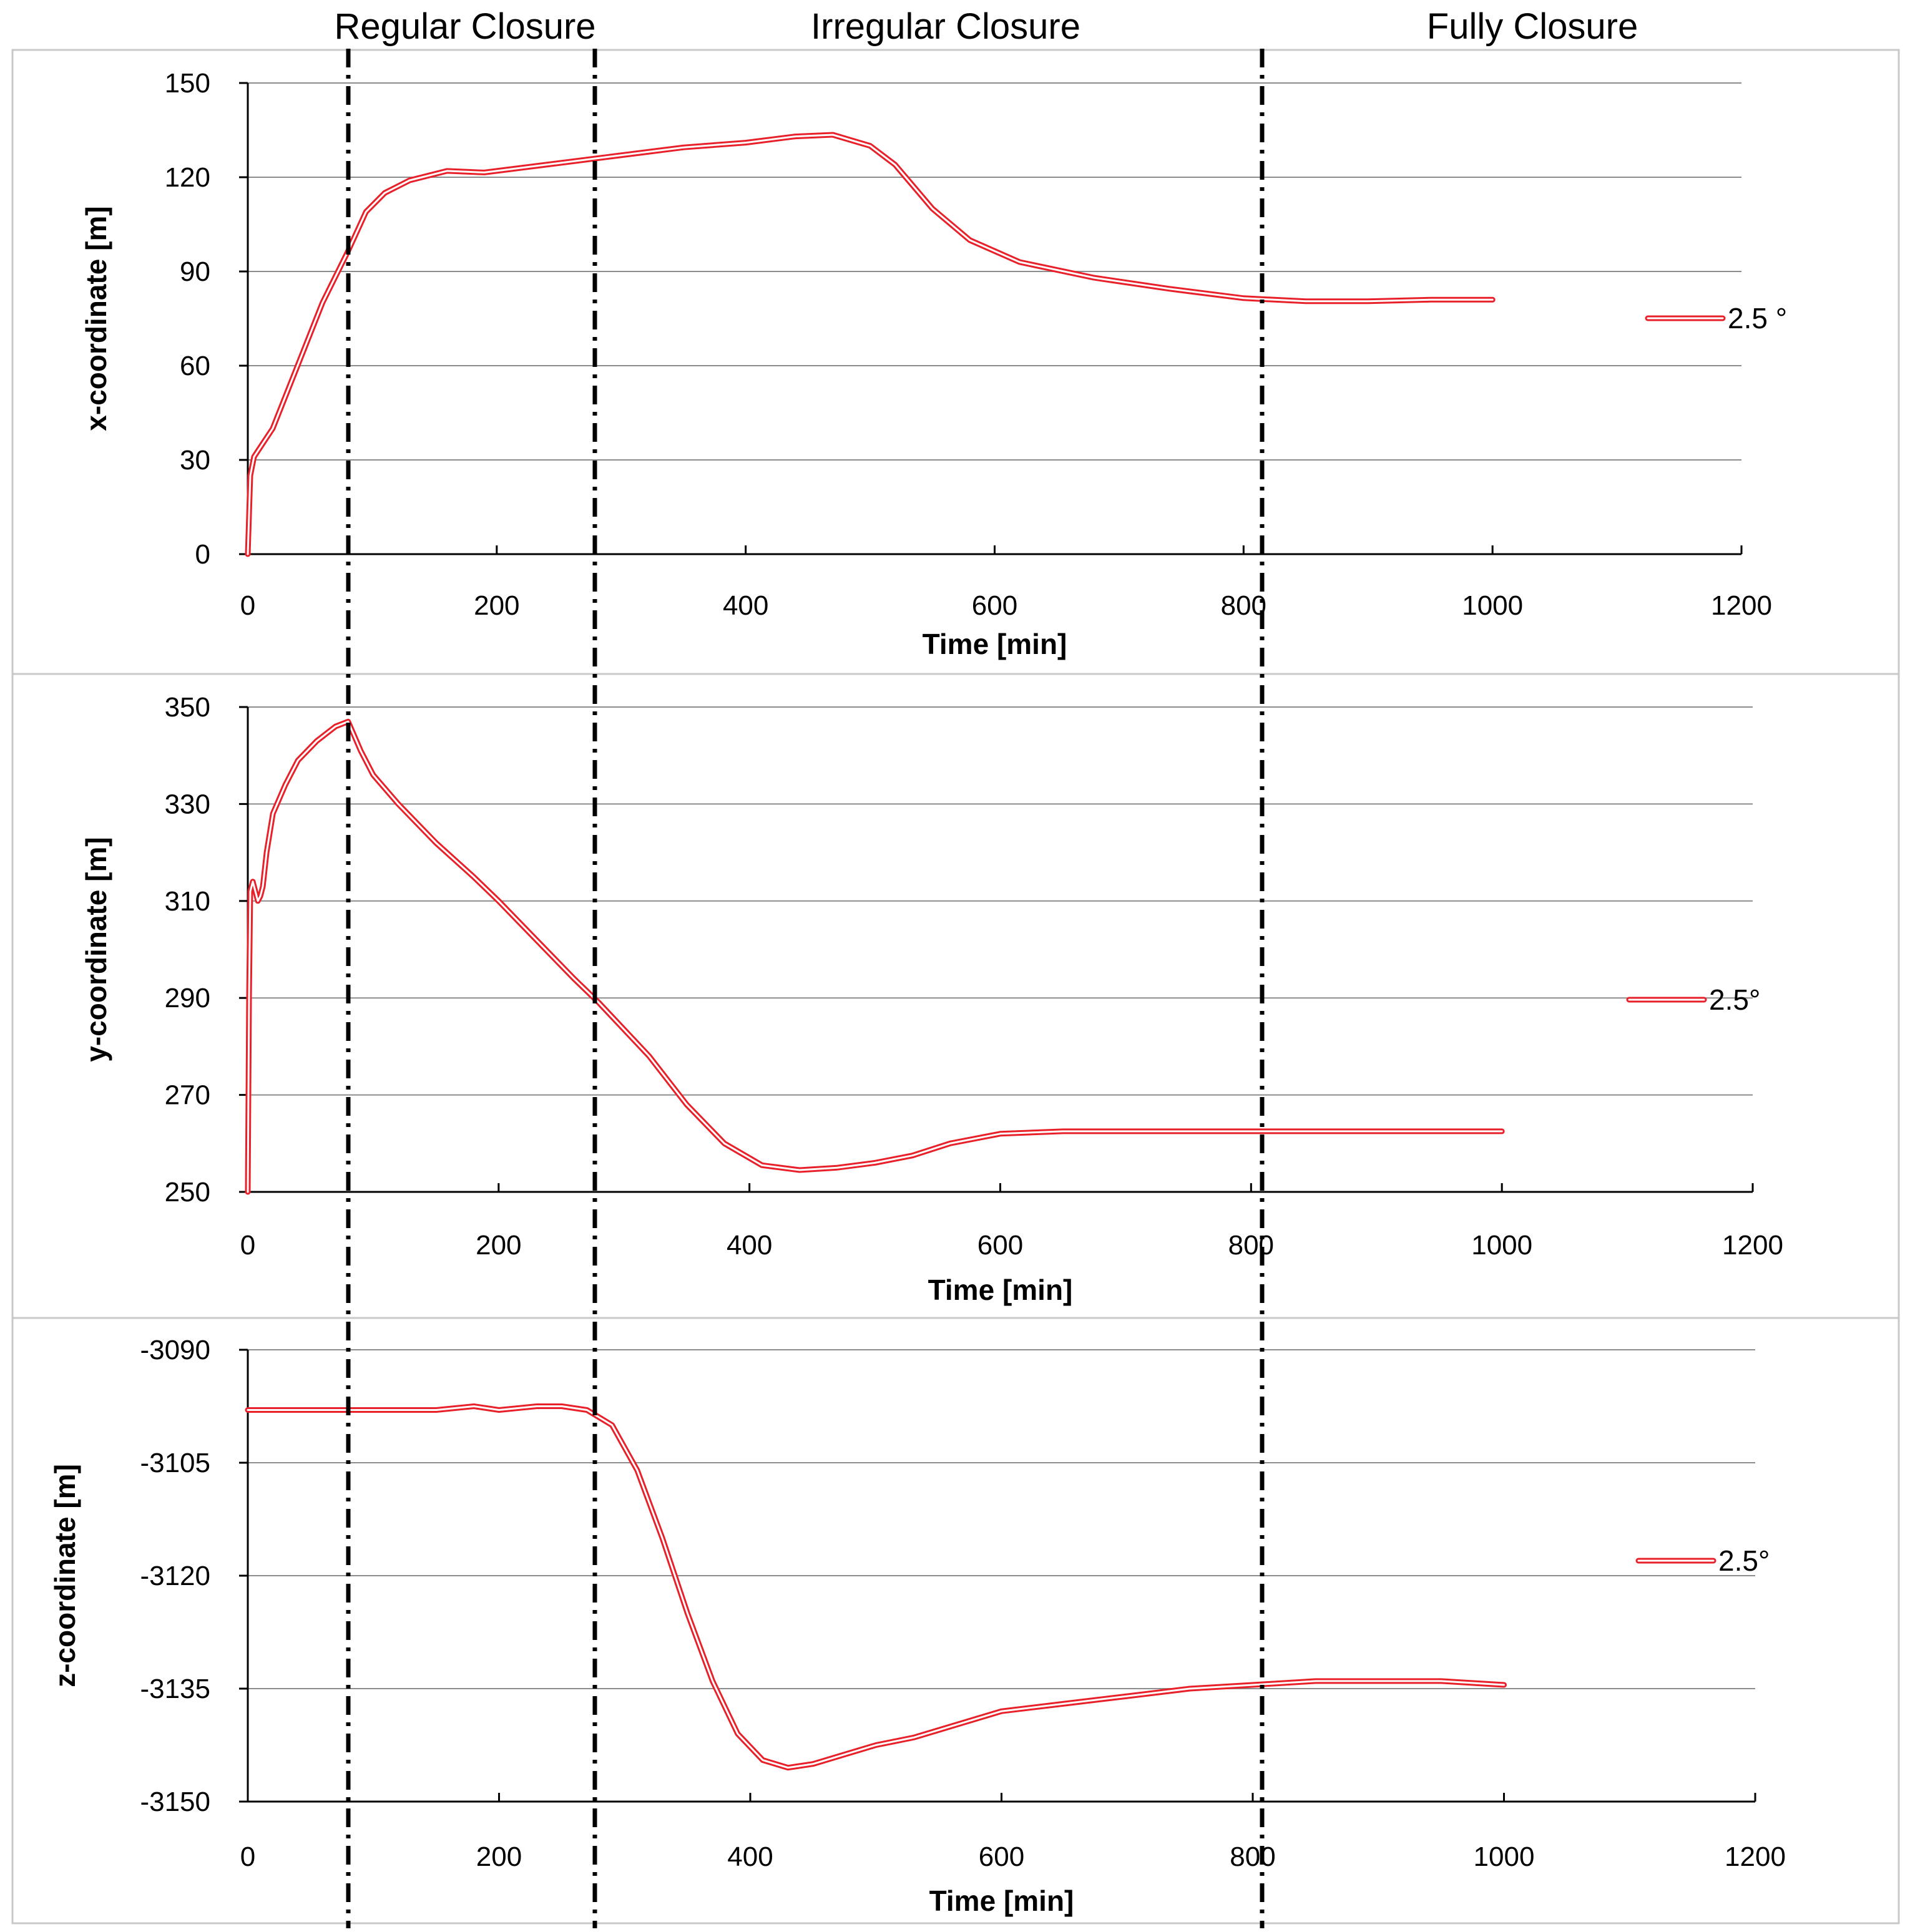 This screenshot has width=1910, height=1932. Describe the element at coordinates (187, 1192) in the screenshot. I see `y-tick-label: 250` at that location.